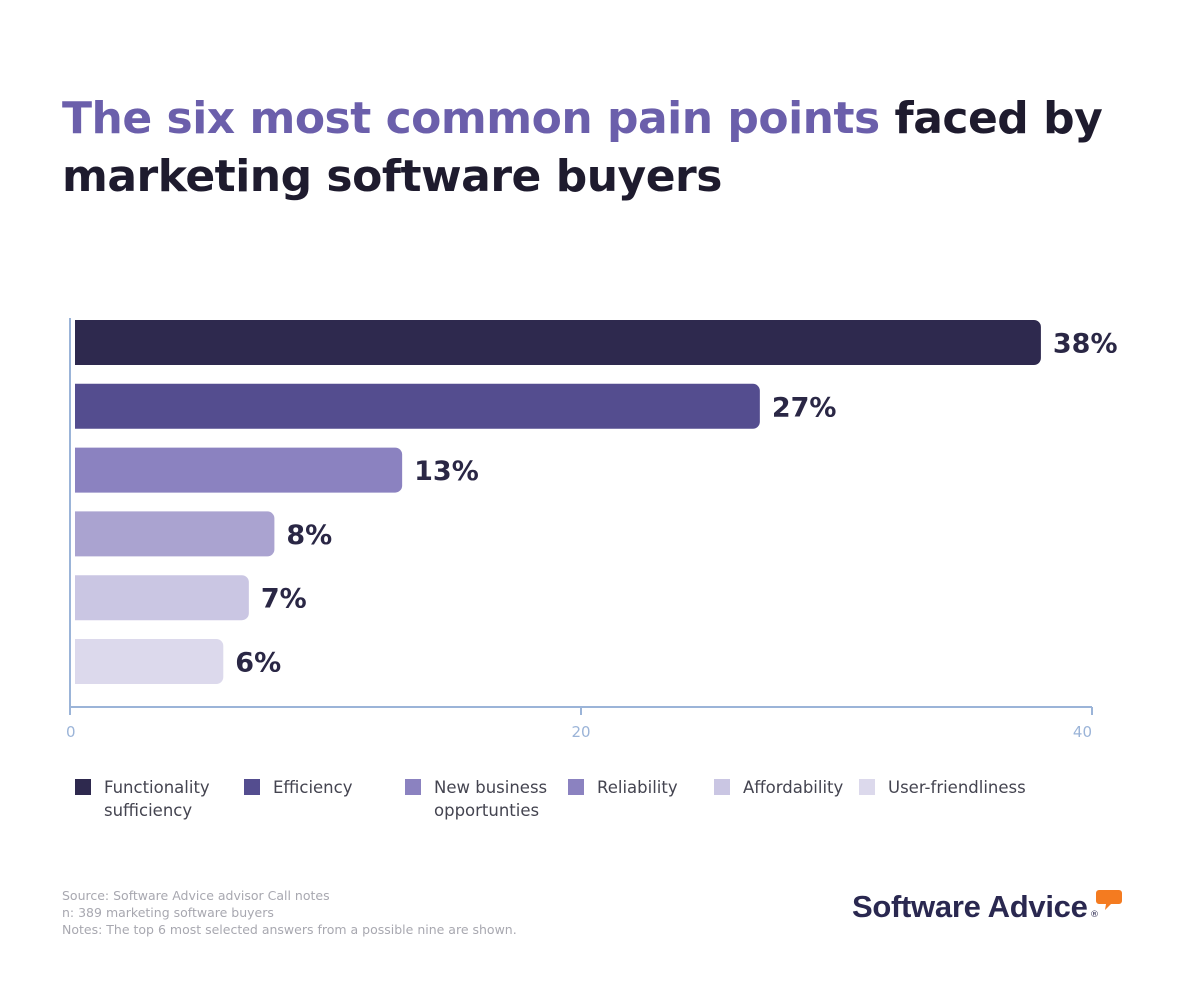  I want to click on legend-label: New business opportunties, so click(491, 799).